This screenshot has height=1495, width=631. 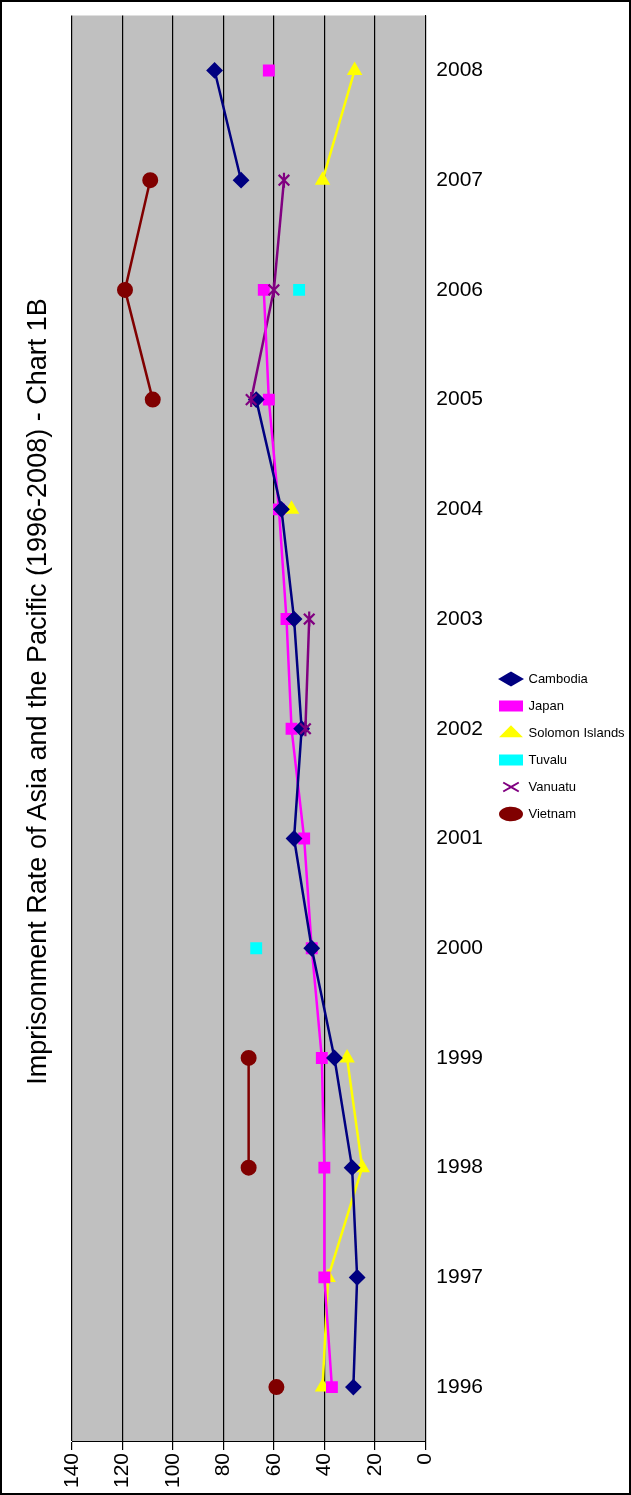 What do you see at coordinates (459, 727) in the screenshot?
I see `y-tick-label: 2002` at bounding box center [459, 727].